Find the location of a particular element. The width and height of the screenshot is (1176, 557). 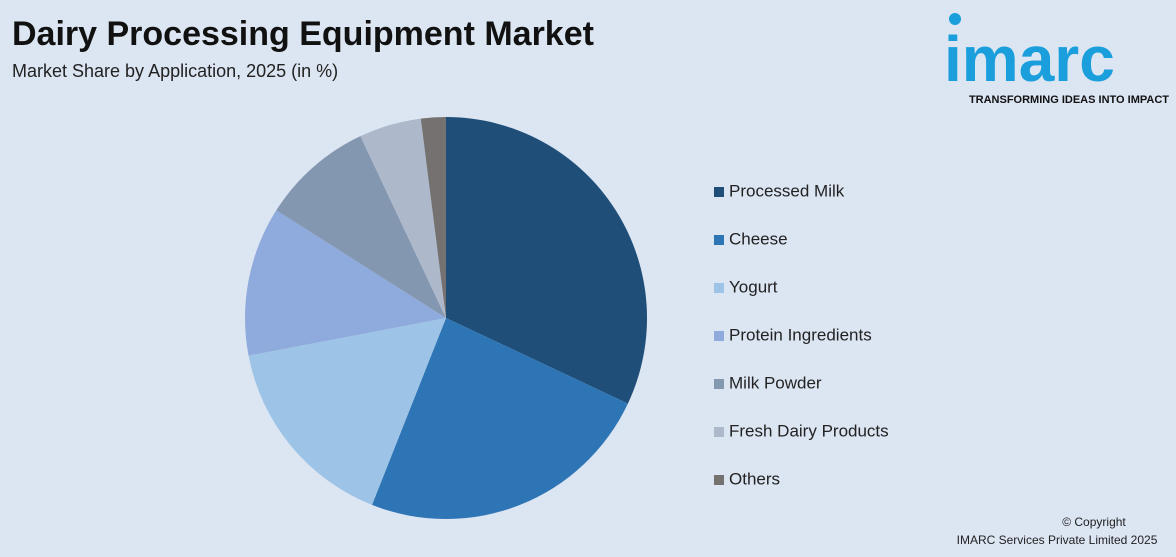

logo-dot is located at coordinates (955, 19).